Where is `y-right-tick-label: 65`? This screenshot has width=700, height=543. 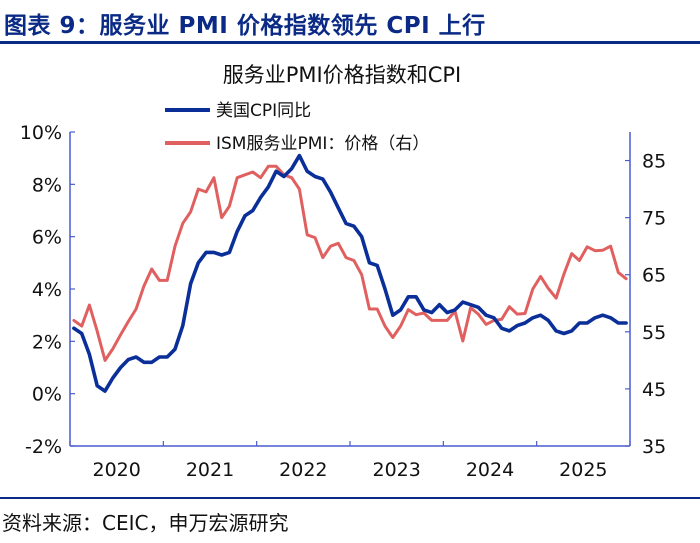
y-right-tick-label: 65 is located at coordinates (654, 276).